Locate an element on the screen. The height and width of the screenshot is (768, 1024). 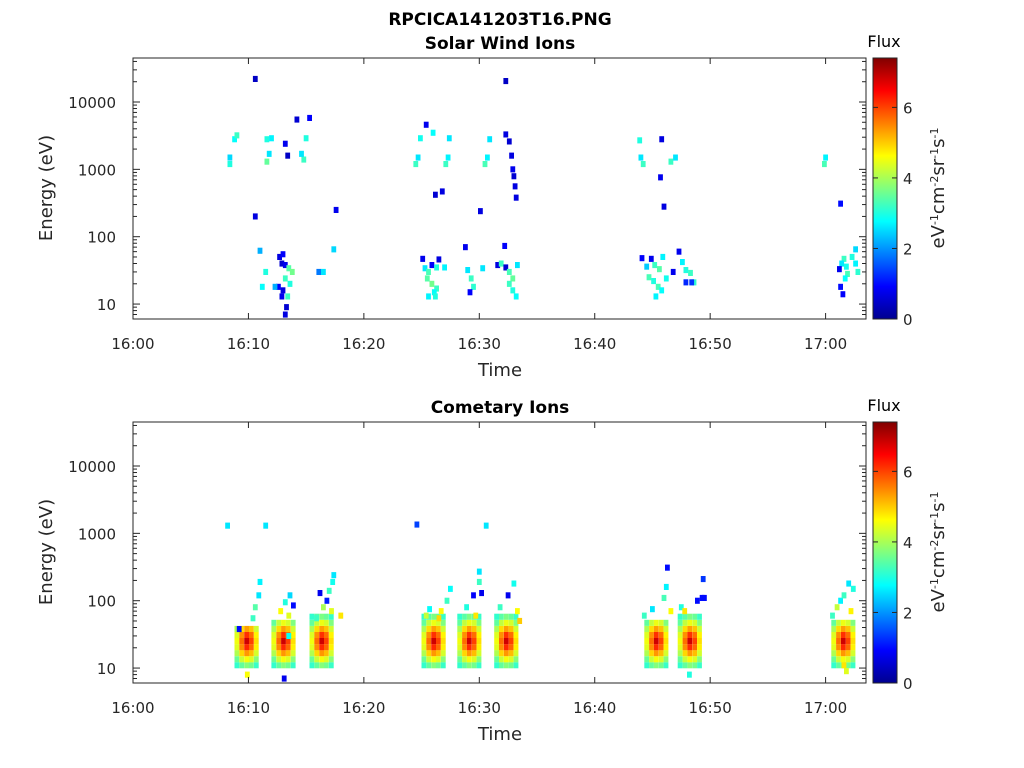
x-tick-label: 16:50 is located at coordinates (710, 344).